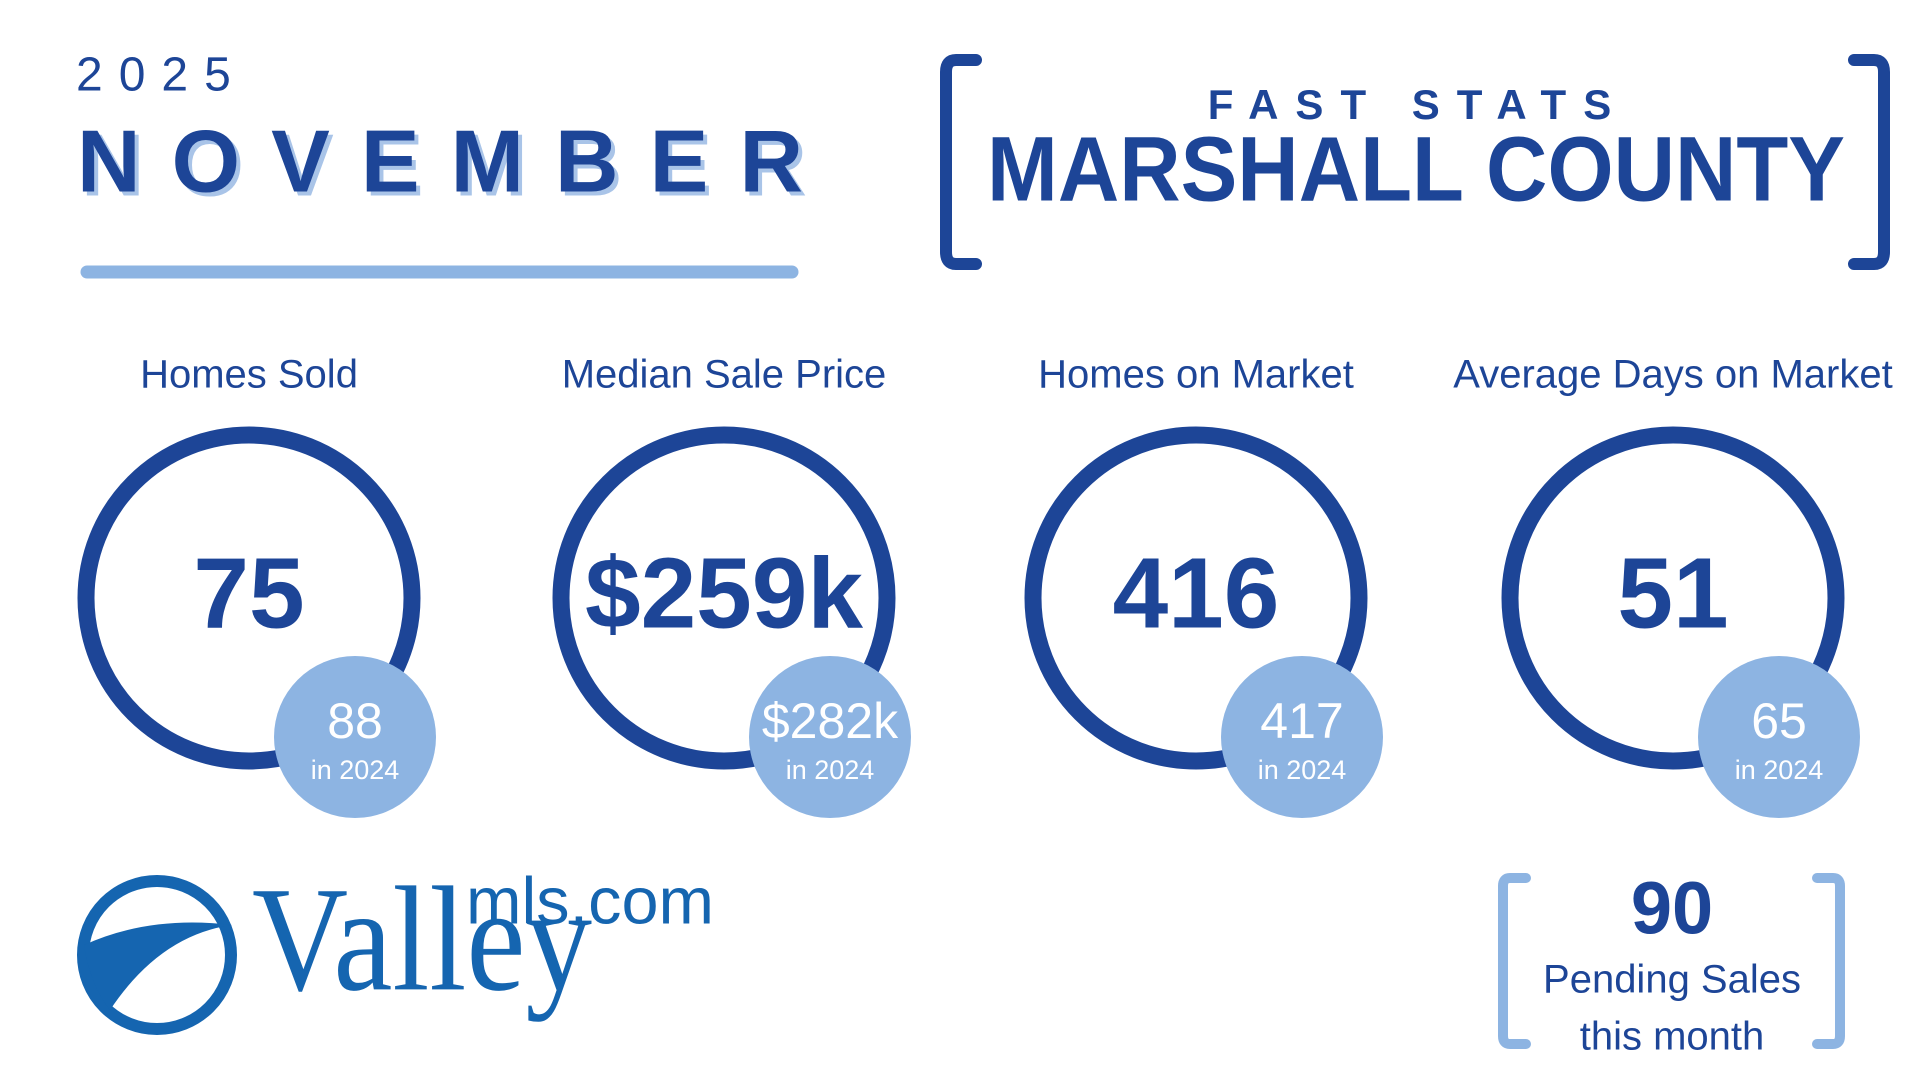  I want to click on bracket-left, so click(961, 162).